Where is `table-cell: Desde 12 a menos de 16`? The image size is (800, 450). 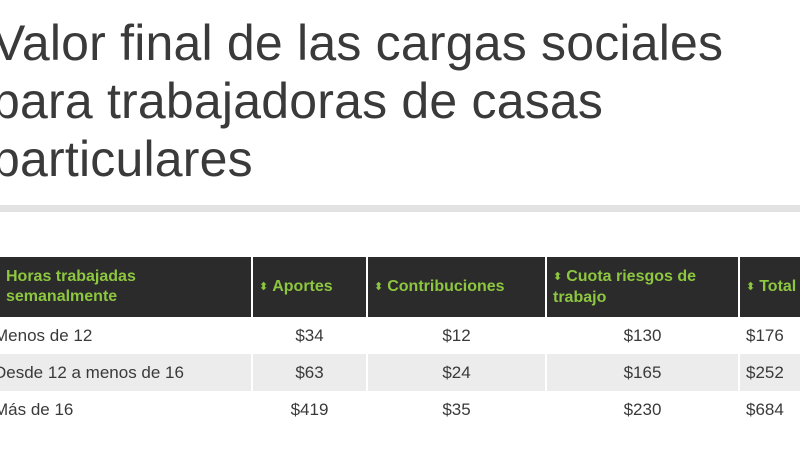 table-cell: Desde 12 a menos de 16 is located at coordinates (126, 372).